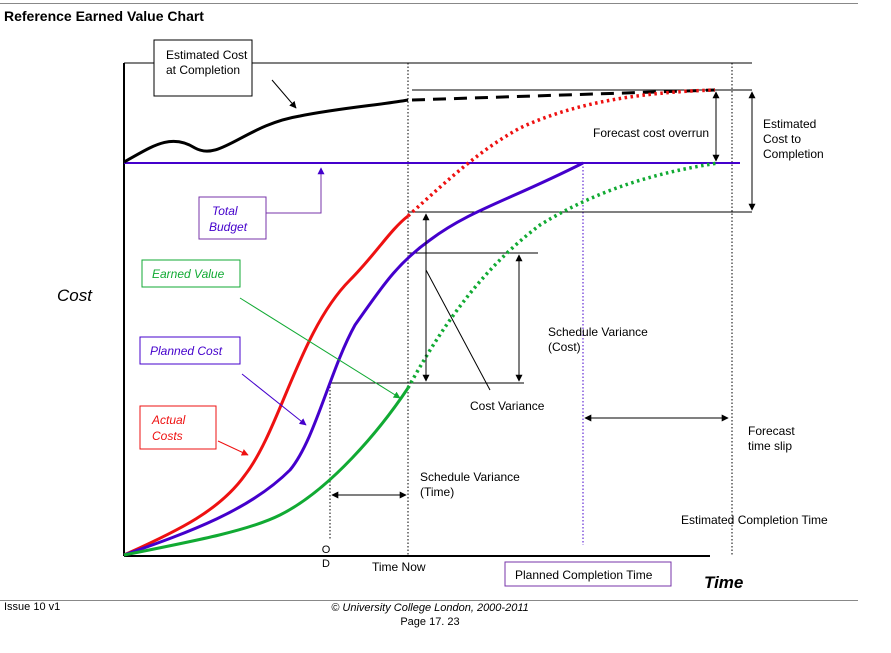  What do you see at coordinates (458, 330) in the screenshot?
I see `cost-variance-pointer` at bounding box center [458, 330].